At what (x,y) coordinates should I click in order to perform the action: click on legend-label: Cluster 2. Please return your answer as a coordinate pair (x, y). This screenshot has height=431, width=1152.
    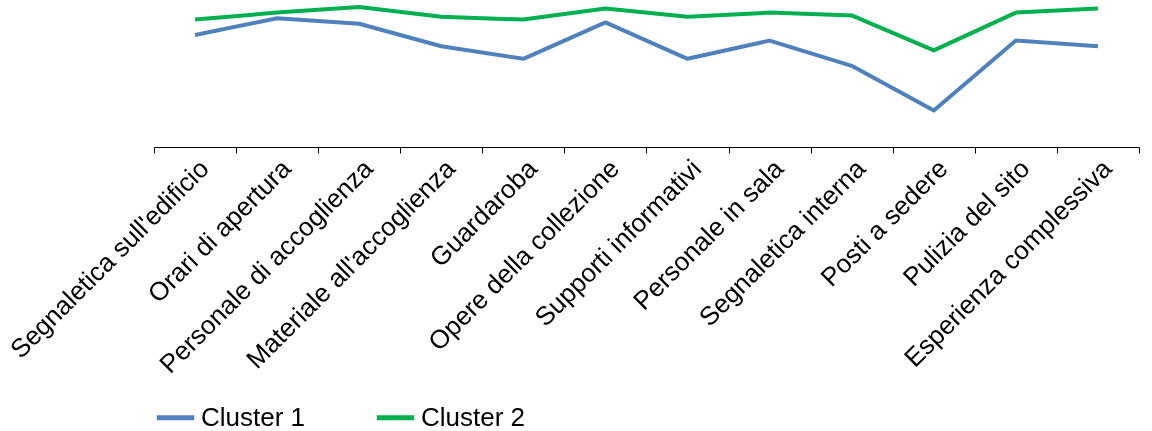
    Looking at the image, I should click on (473, 416).